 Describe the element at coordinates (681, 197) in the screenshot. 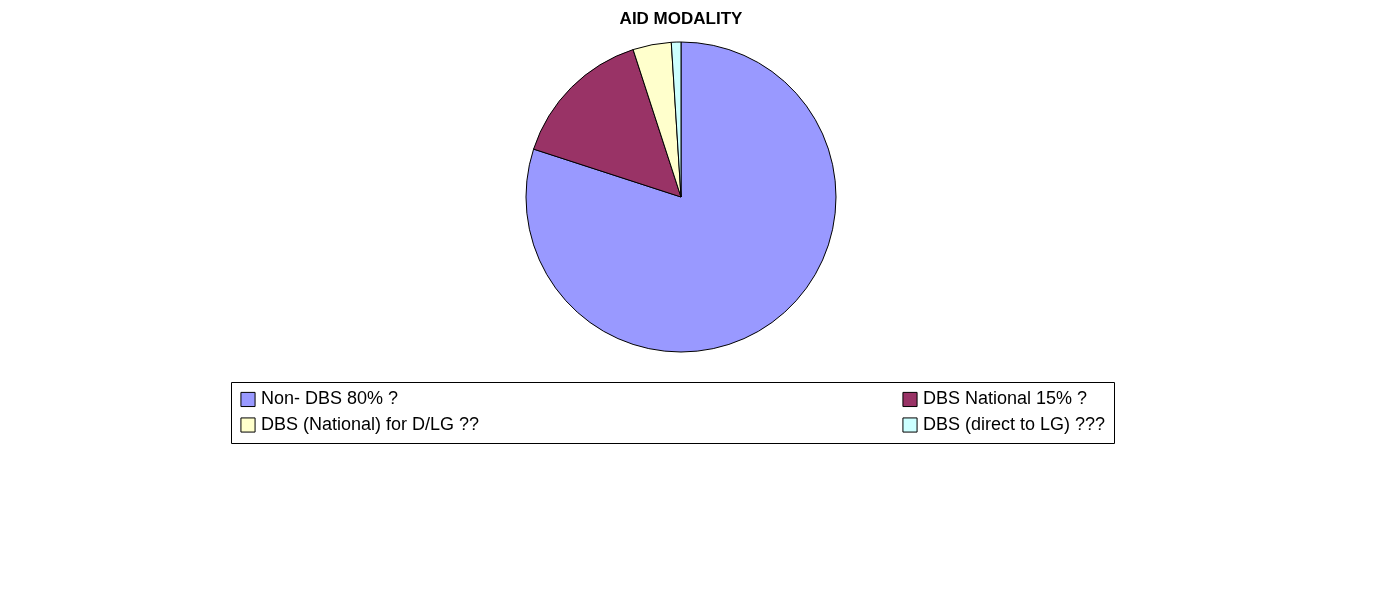

I see `pie-slice` at that location.